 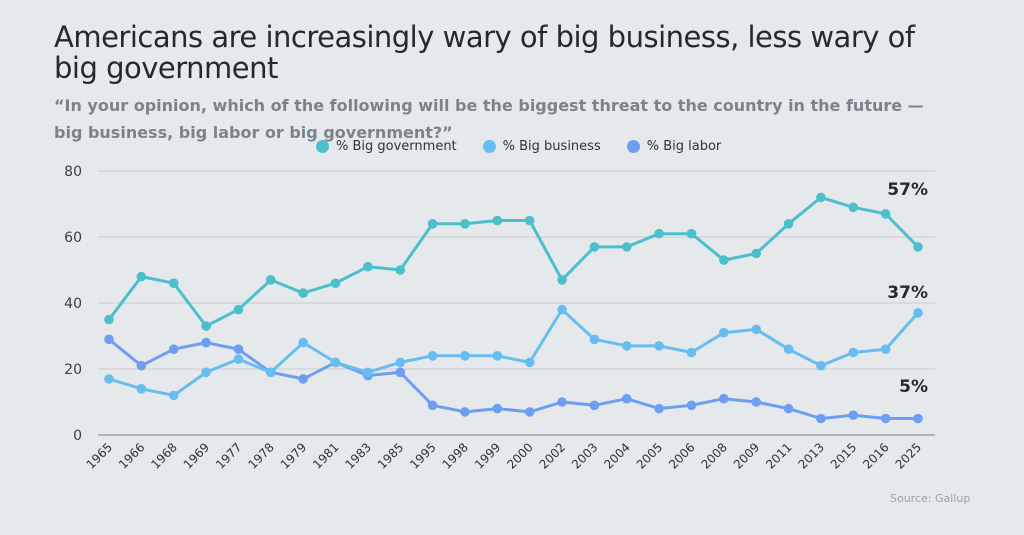 I want to click on x-tick-label: 1983, so click(x=358, y=455).